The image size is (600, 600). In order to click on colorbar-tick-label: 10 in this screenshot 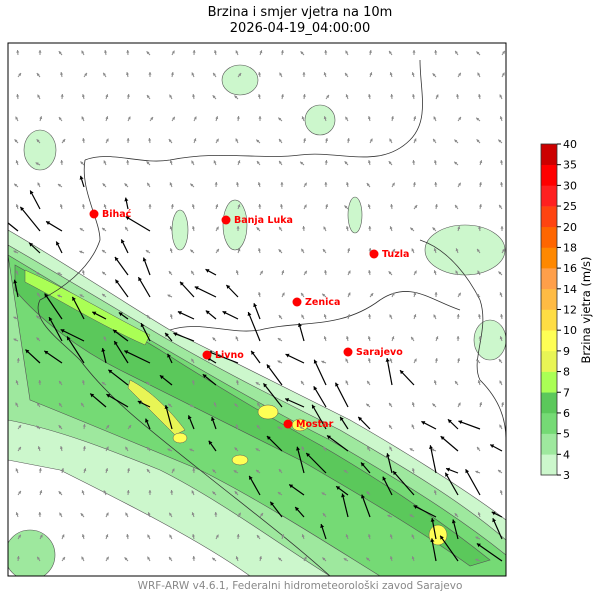, I will do `click(570, 330)`.